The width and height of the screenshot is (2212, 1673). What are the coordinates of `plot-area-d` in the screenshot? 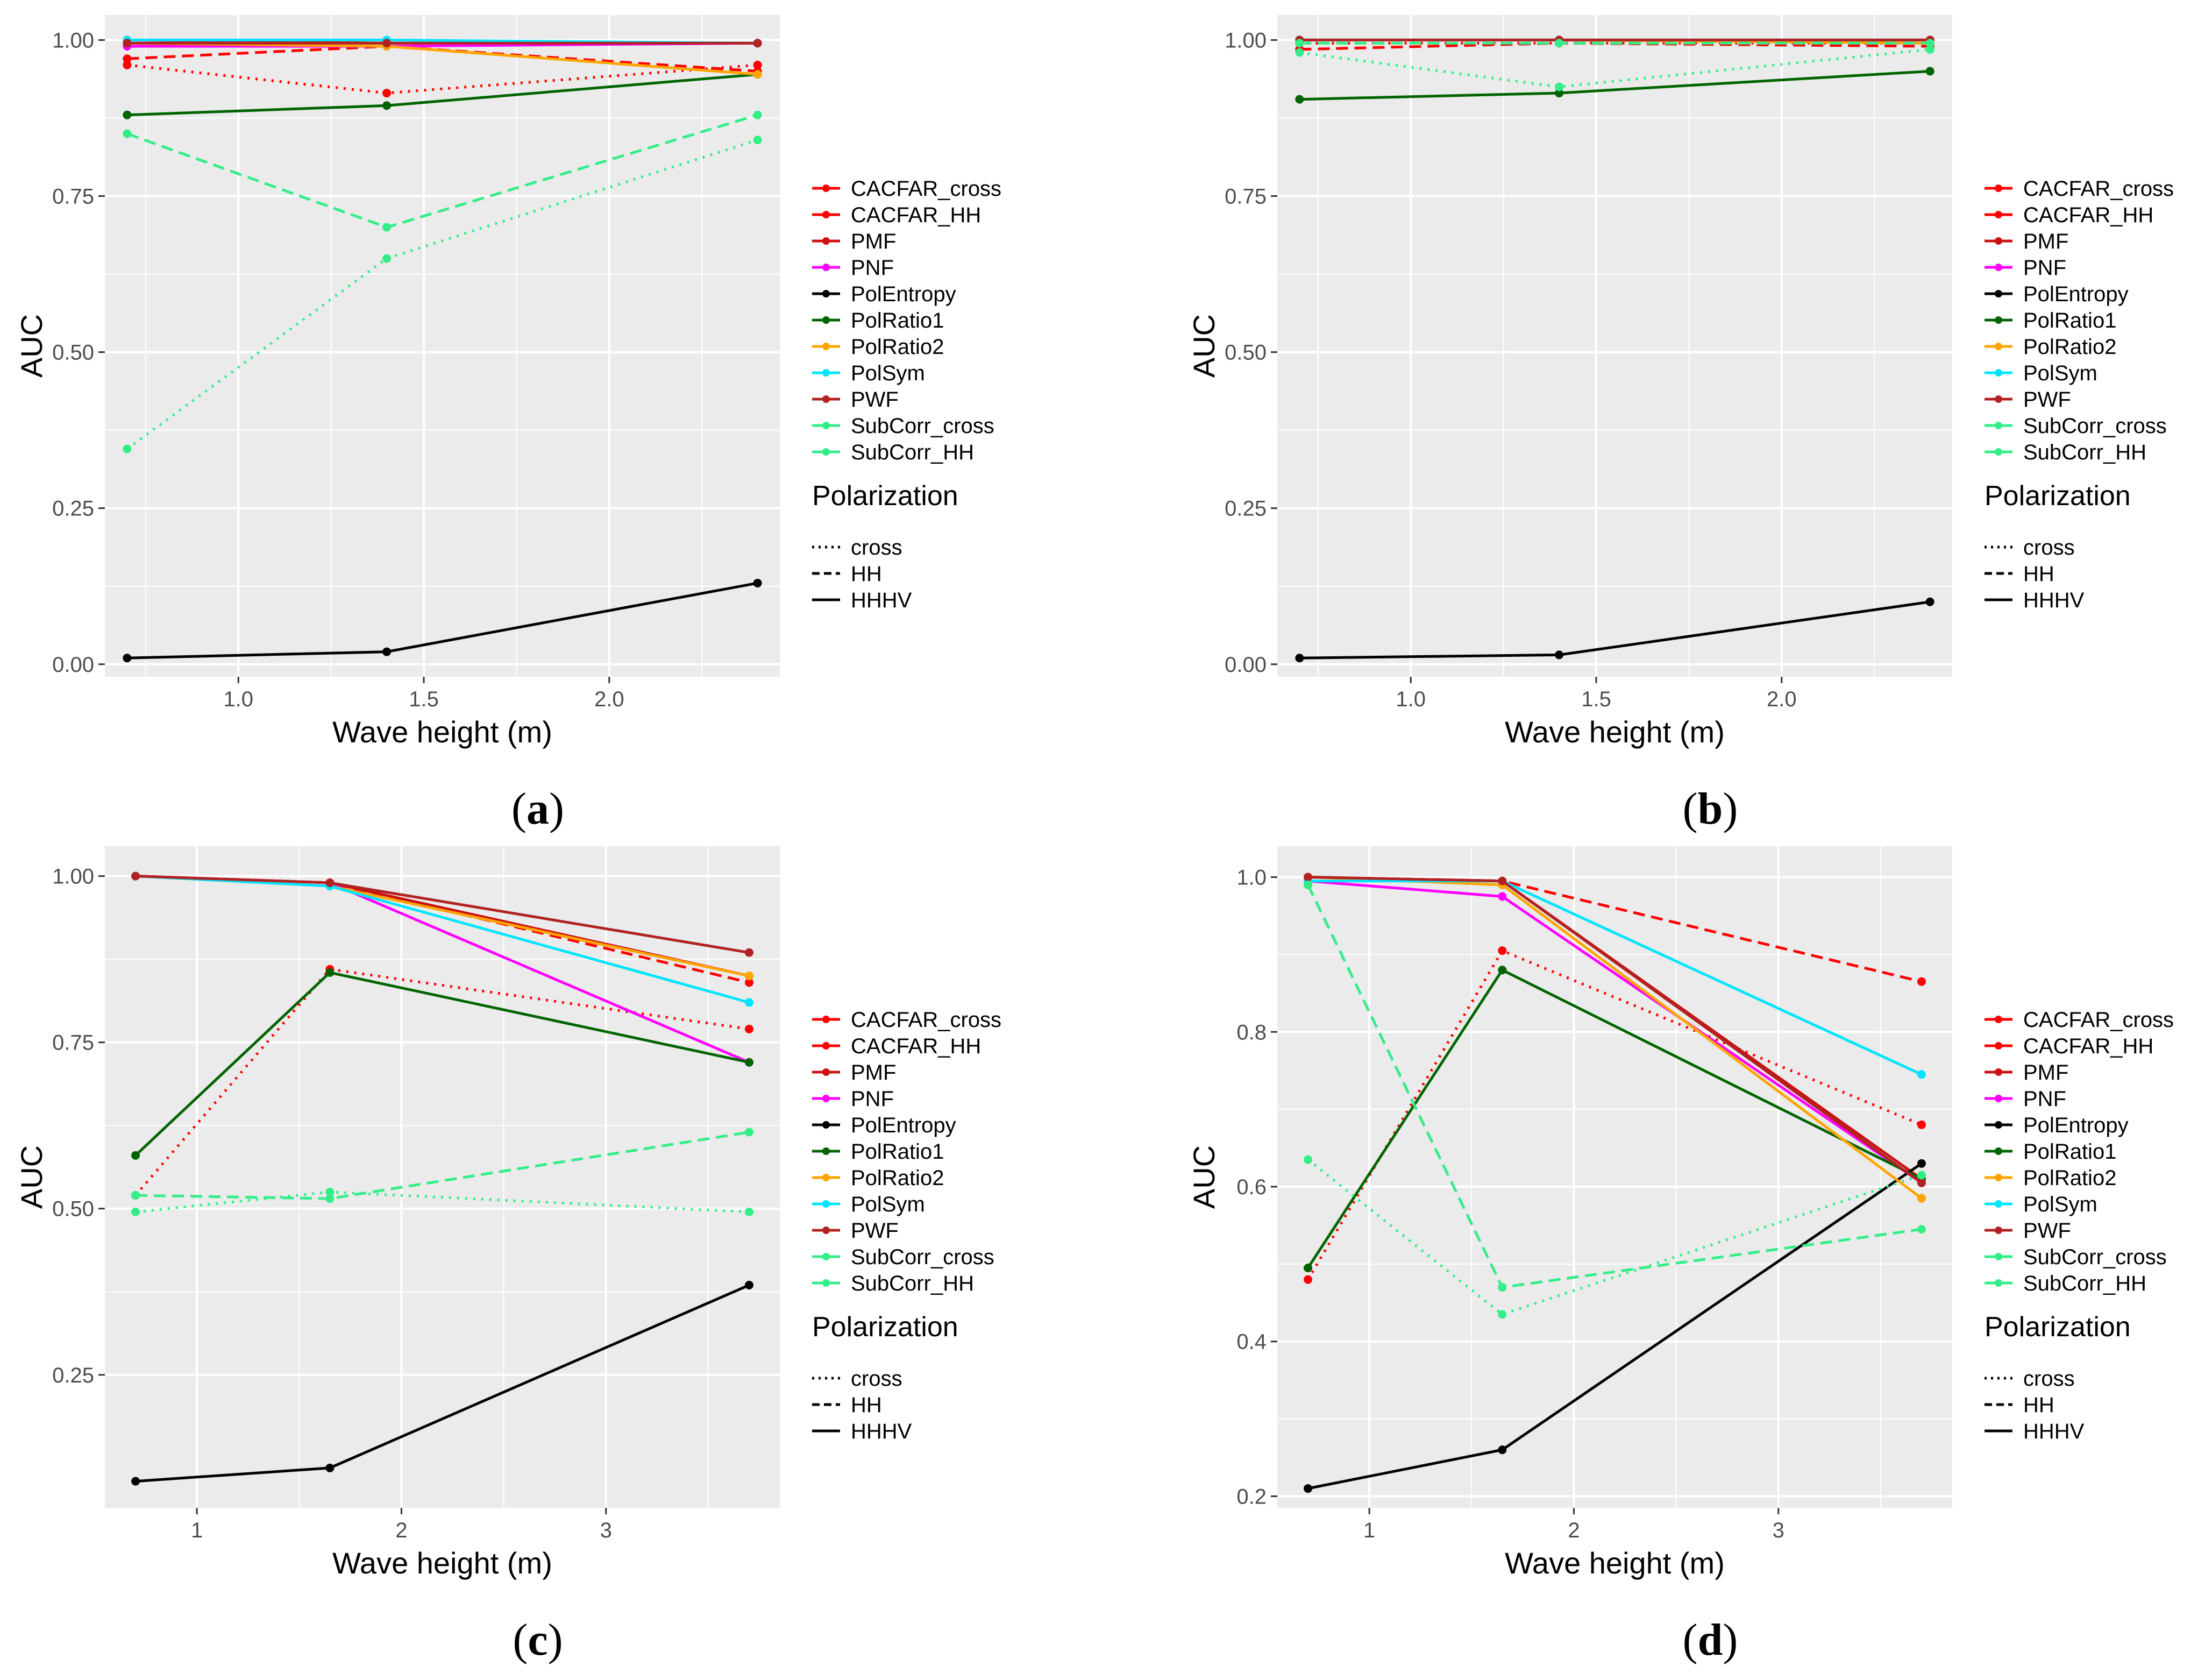 It's located at (1614, 1177).